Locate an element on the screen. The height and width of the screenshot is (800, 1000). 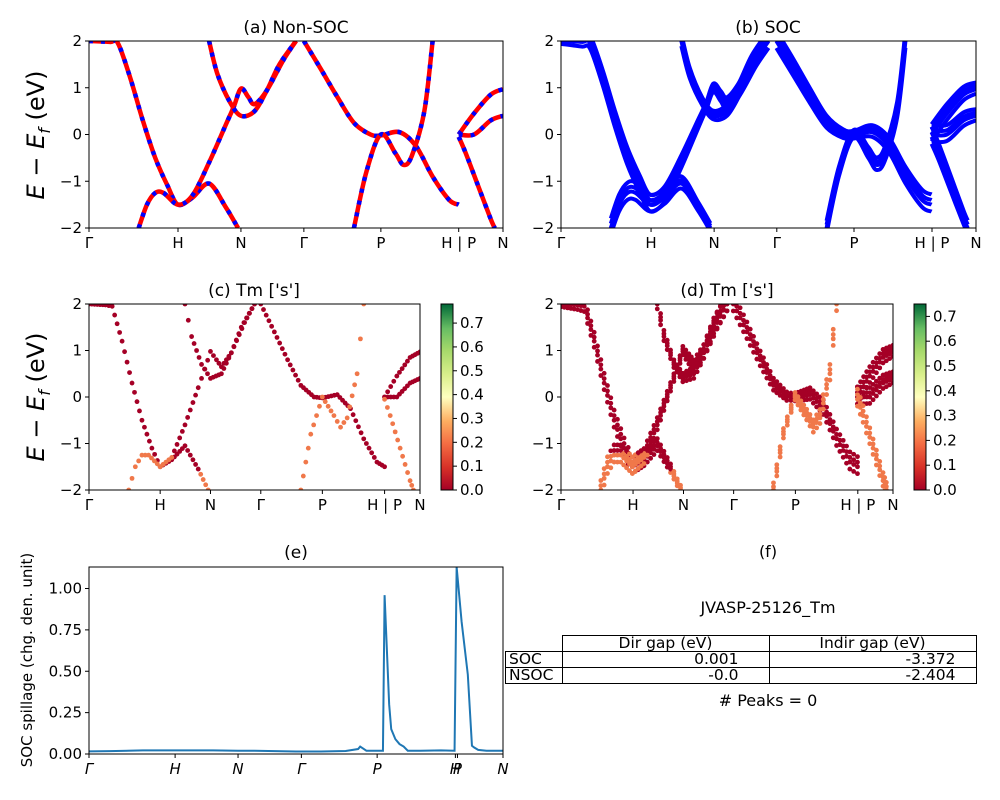
colorbar-tick-label: 0.5 is located at coordinates (472, 371).